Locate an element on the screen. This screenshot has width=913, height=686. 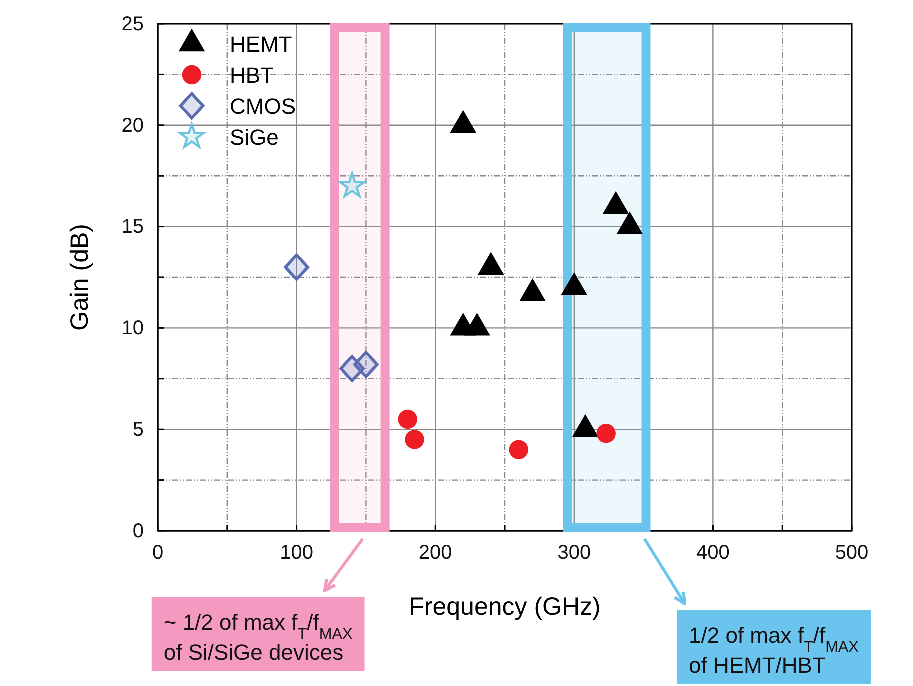
y-tick-label: 10 is located at coordinates (133, 329).